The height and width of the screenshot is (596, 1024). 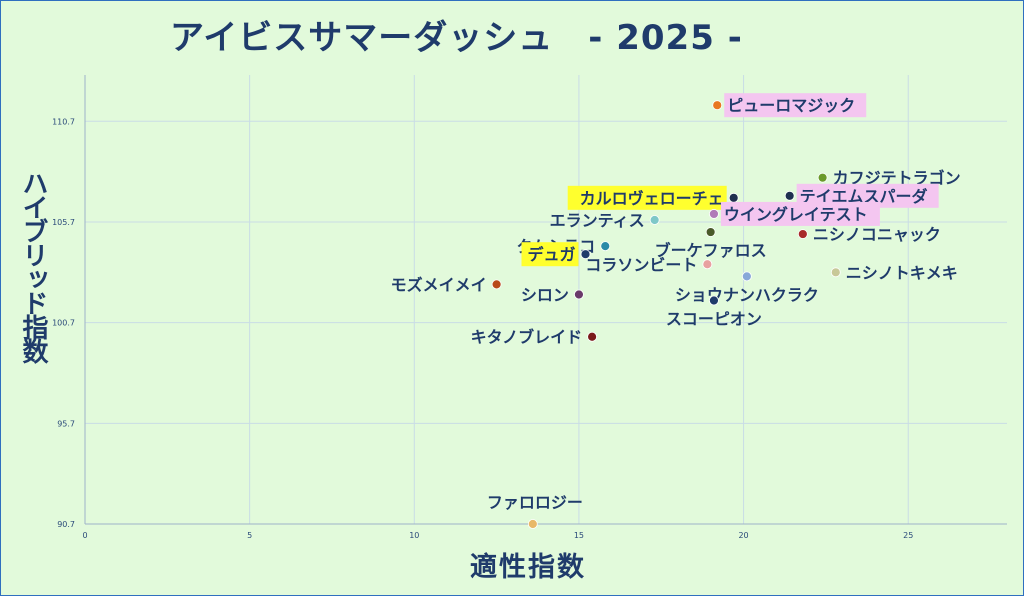 What do you see at coordinates (249, 535) in the screenshot?
I see `x-tick-label: 5` at bounding box center [249, 535].